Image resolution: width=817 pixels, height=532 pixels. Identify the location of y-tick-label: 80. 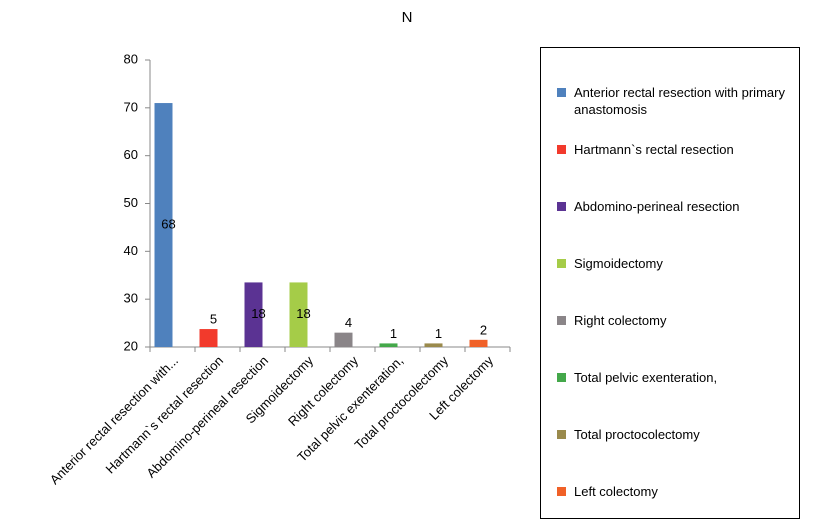
(131, 58).